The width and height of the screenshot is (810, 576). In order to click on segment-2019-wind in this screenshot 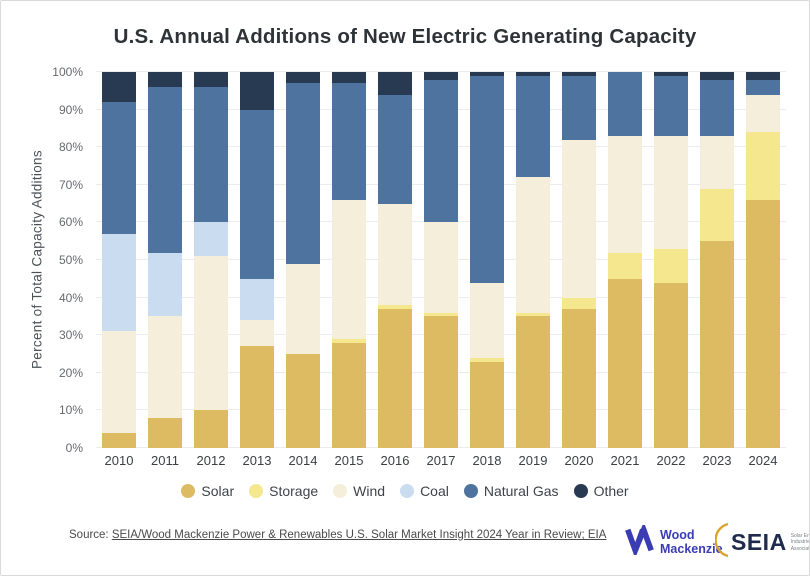, I will do `click(533, 245)`.